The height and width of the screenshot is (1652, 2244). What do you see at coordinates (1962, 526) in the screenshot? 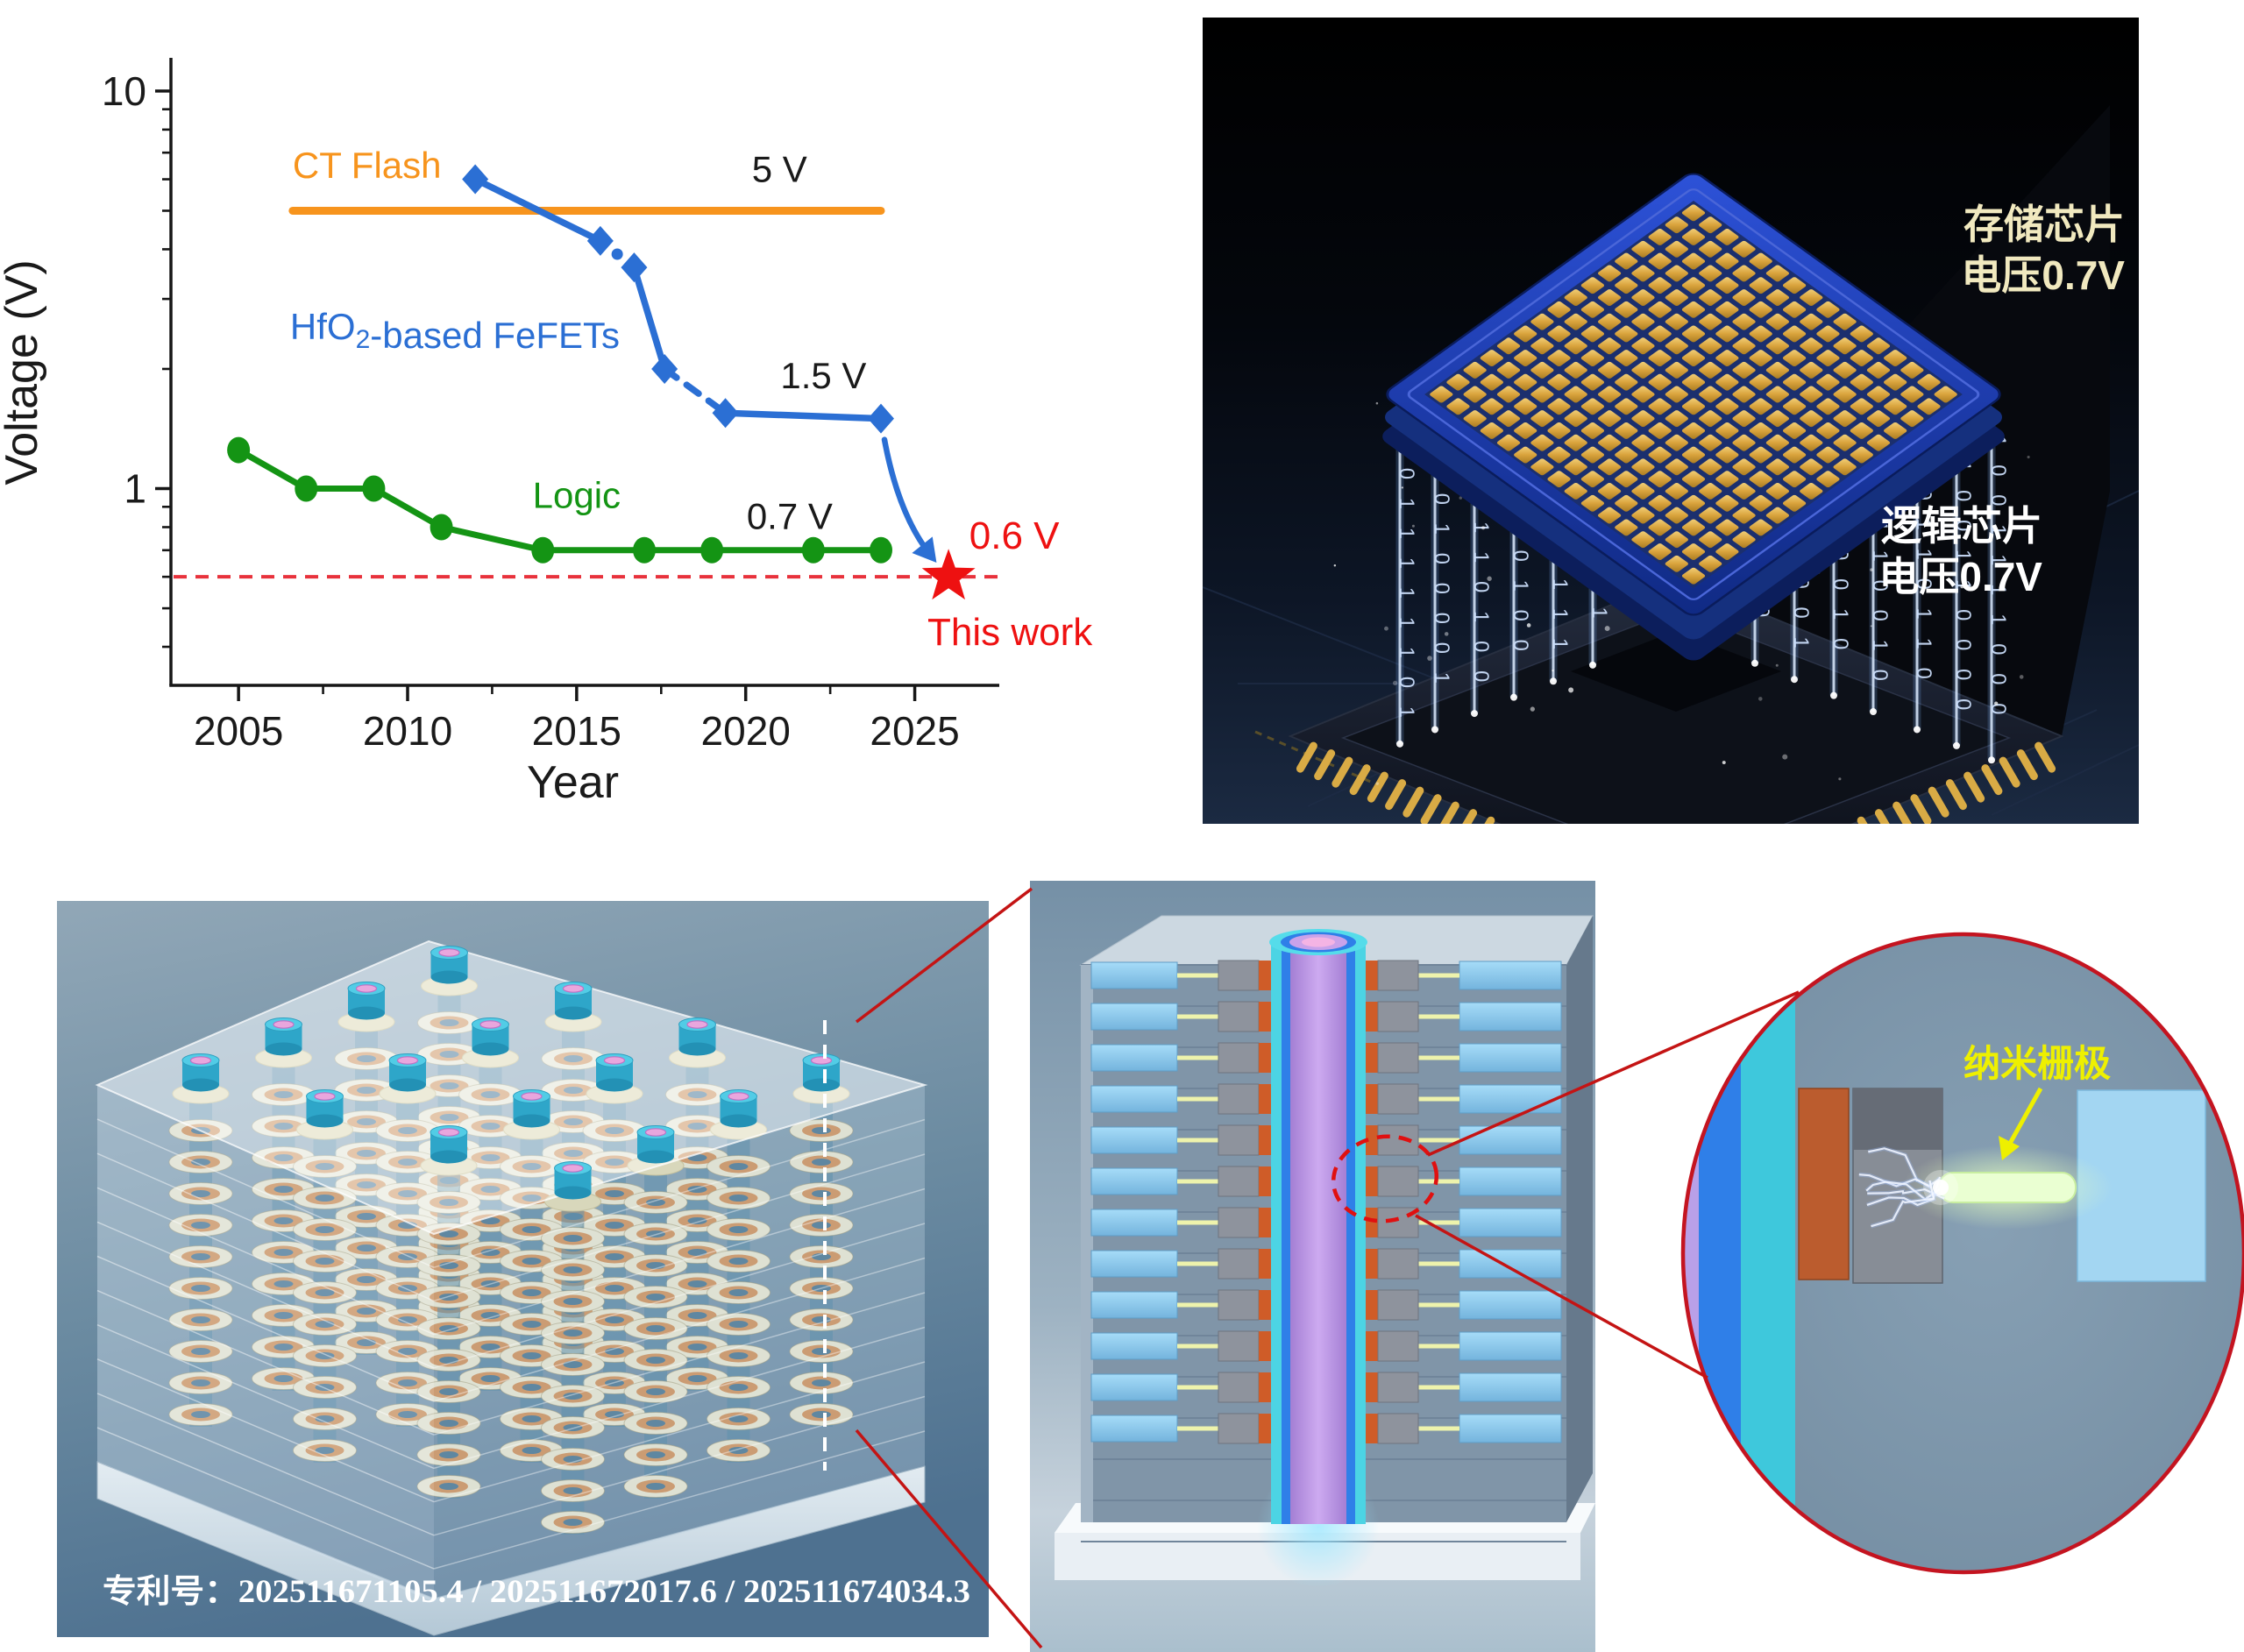
I see `logic-chip-label-line1: 逻辑芯片` at bounding box center [1962, 526].